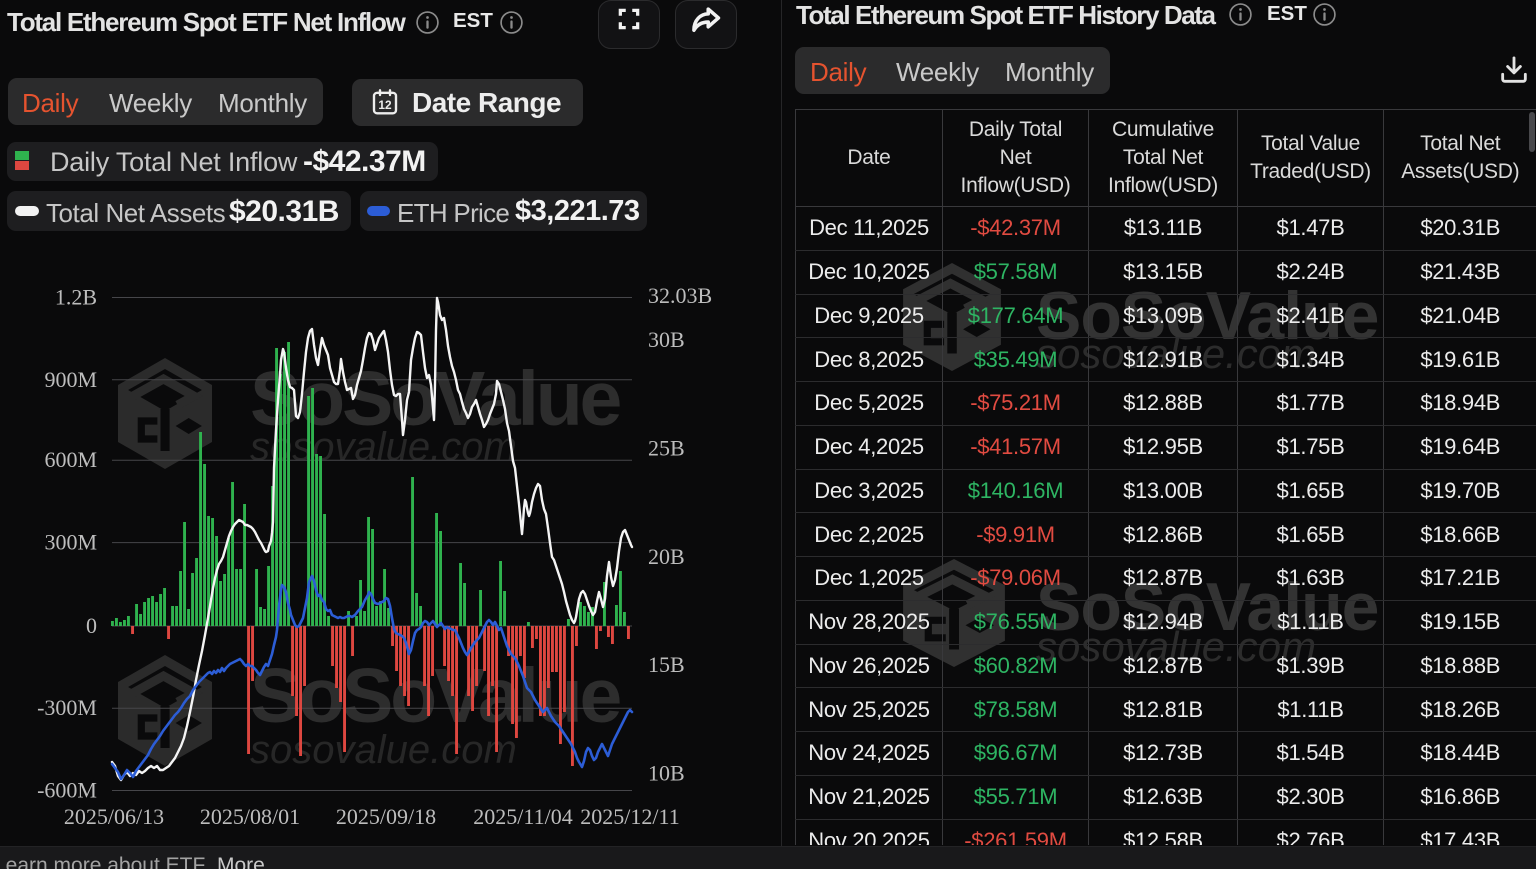 The image size is (1536, 869). Describe the element at coordinates (76, 297) in the screenshot. I see `svg-text: 1.2B` at that location.